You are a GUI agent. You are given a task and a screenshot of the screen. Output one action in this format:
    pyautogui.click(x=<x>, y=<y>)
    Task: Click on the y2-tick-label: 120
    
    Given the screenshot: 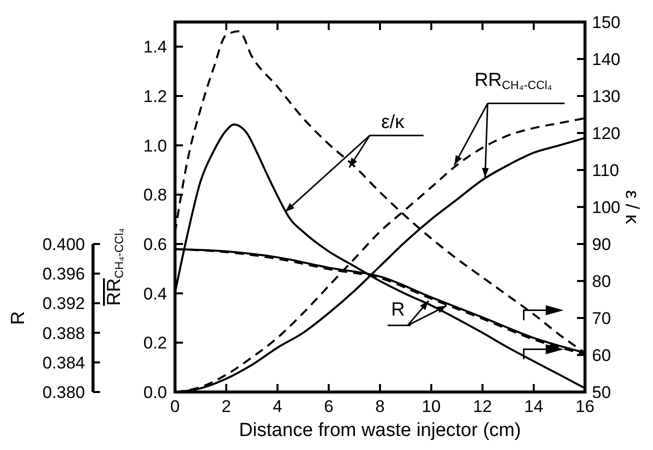 What is the action you would take?
    pyautogui.click(x=606, y=133)
    